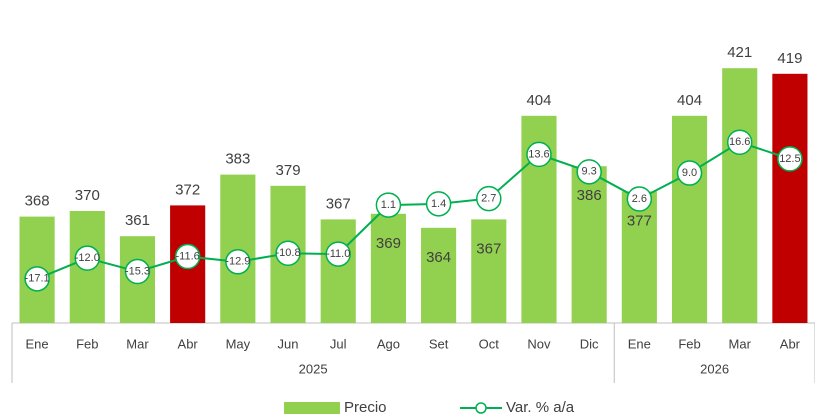 The width and height of the screenshot is (815, 420). Describe the element at coordinates (639, 220) in the screenshot. I see `bar-value-label: 377` at that location.